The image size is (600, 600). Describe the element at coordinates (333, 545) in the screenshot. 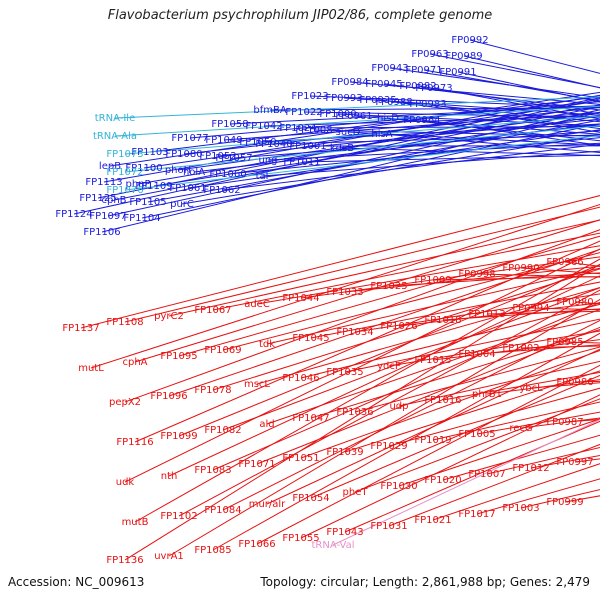

I see `trna-reverse-label: tRNA-Val` at that location.